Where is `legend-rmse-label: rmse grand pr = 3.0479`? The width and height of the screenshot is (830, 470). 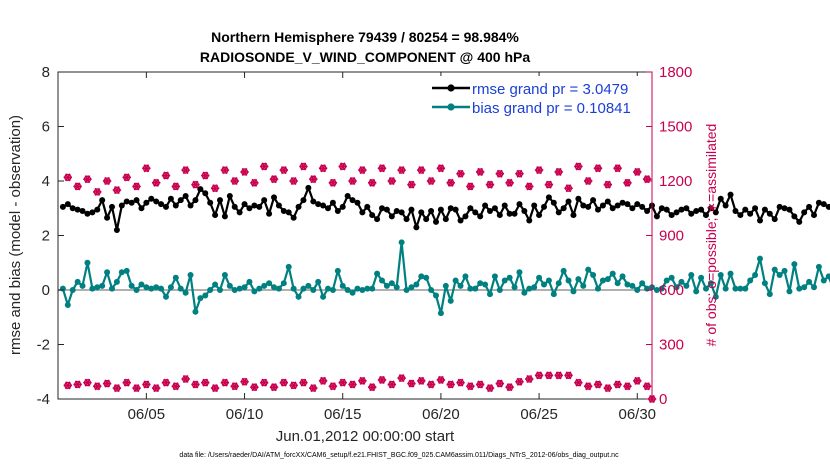
legend-rmse-label: rmse grand pr = 3.0479 is located at coordinates (550, 89).